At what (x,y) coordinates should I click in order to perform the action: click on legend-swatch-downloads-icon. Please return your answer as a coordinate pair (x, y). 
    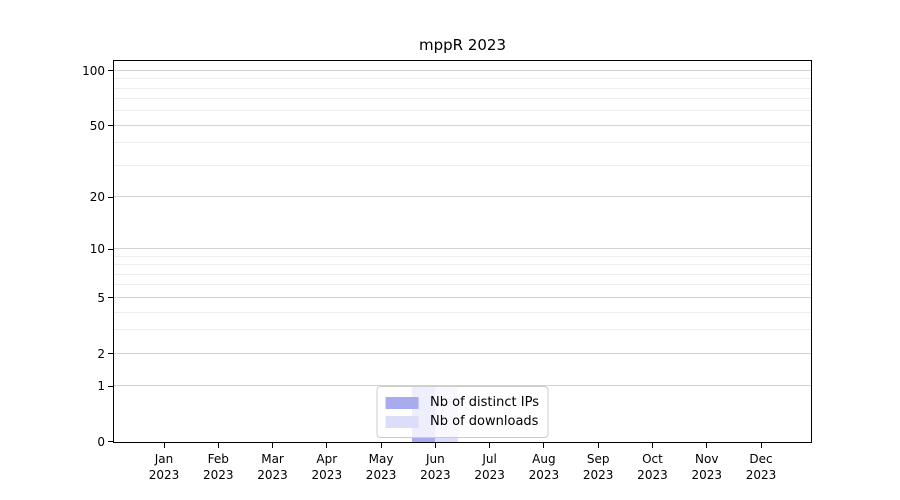
    Looking at the image, I should click on (402, 421).